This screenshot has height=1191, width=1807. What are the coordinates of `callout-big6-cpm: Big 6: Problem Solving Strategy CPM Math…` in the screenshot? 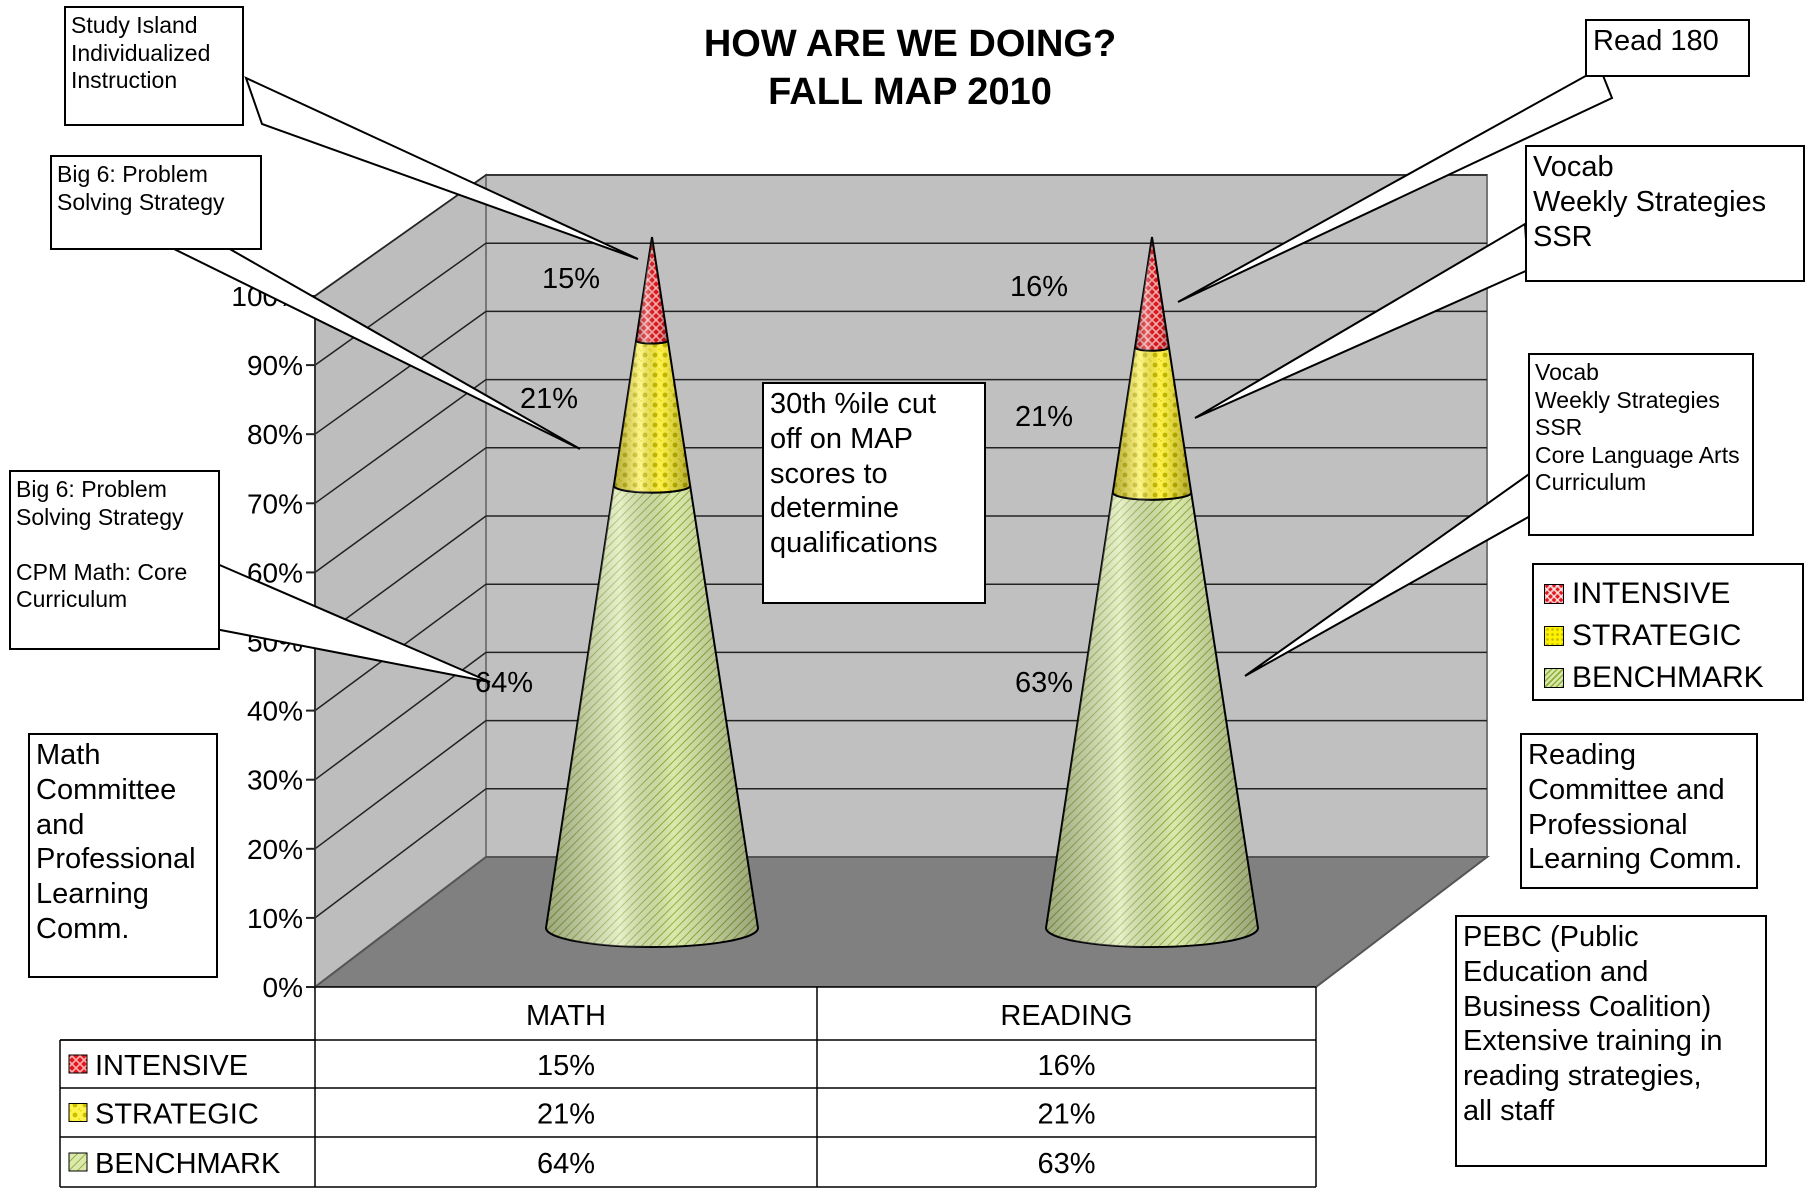 It's located at (114, 560).